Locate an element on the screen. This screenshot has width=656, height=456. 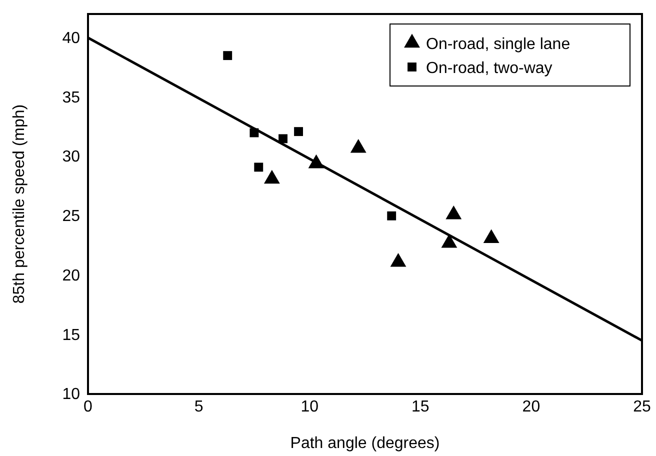
y-axis-title: 85th percentile speed (mph) is located at coordinates (19, 204).